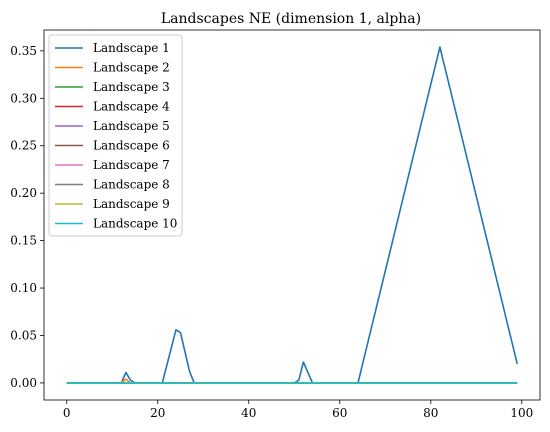 Image resolution: width=550 pixels, height=432 pixels. What do you see at coordinates (23, 98) in the screenshot?
I see `y-tick-label: 0.30` at bounding box center [23, 98].